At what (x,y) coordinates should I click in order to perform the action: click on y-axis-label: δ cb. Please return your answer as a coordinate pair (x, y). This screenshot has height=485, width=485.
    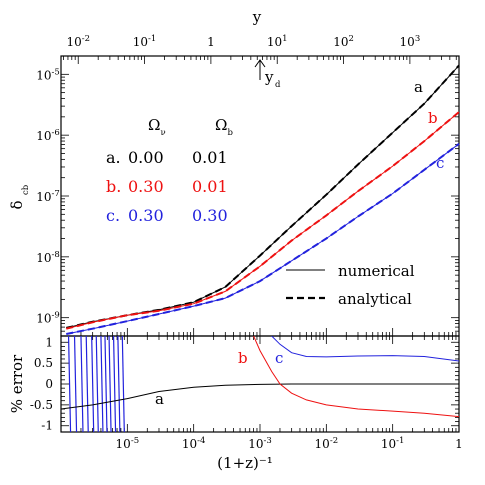
    Looking at the image, I should click on (19, 196).